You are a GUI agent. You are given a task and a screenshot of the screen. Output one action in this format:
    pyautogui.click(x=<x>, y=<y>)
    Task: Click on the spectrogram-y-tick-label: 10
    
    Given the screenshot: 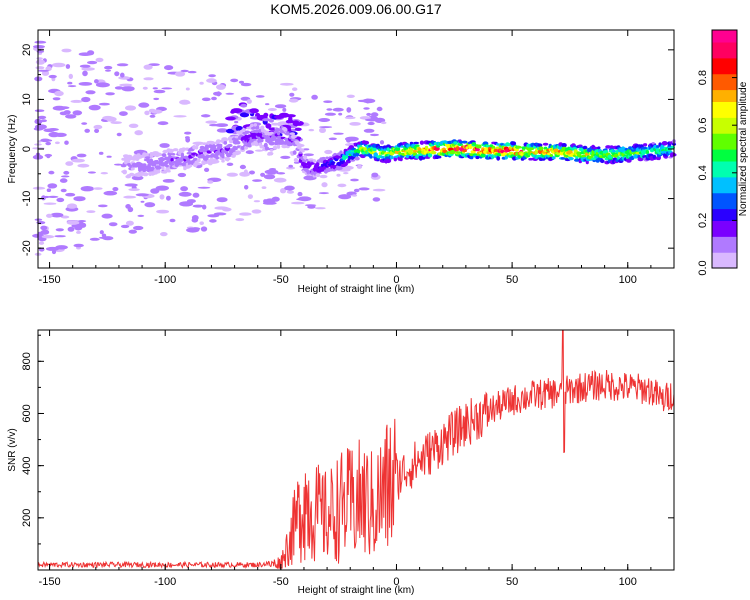 What is the action you would take?
    pyautogui.click(x=27, y=99)
    